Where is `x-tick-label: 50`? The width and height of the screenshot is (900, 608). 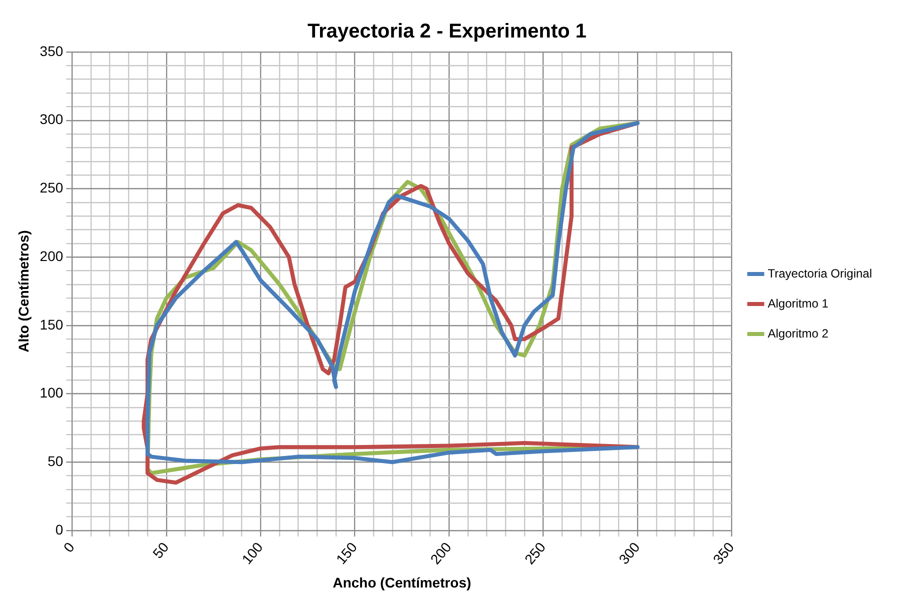 x-tick-label: 50 is located at coordinates (160, 550).